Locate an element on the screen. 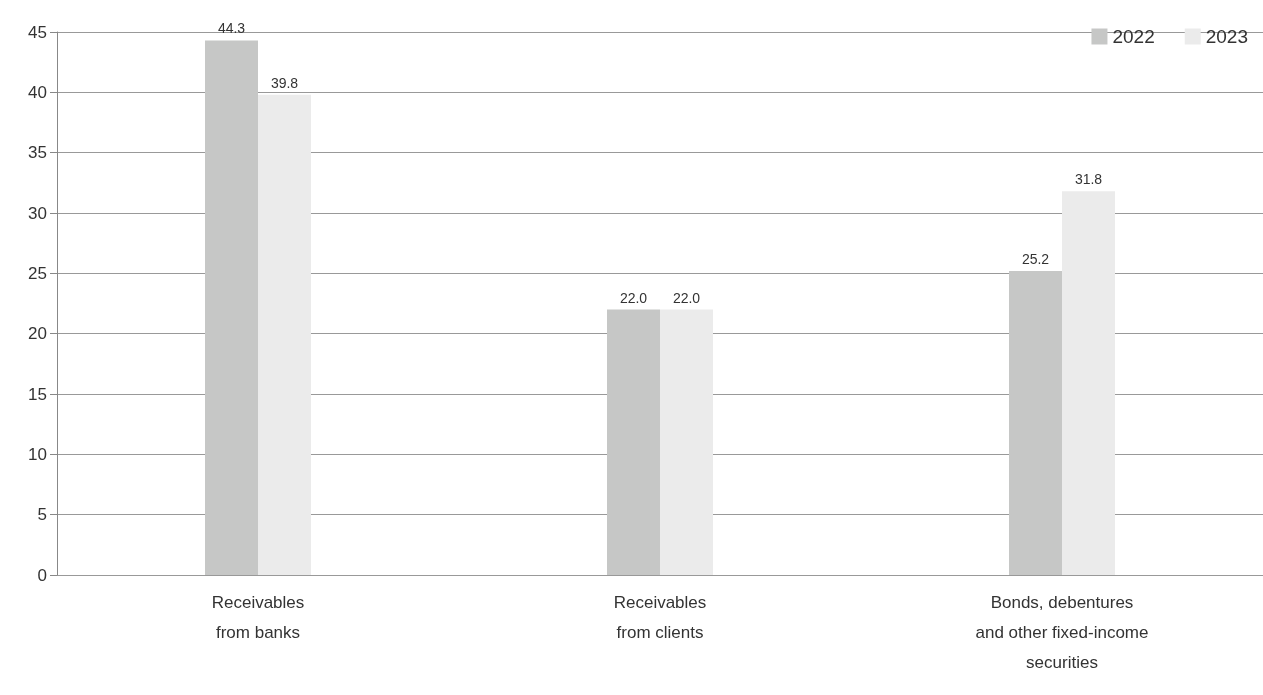 The image size is (1263, 695). y-tick-label: 25 is located at coordinates (37, 273).